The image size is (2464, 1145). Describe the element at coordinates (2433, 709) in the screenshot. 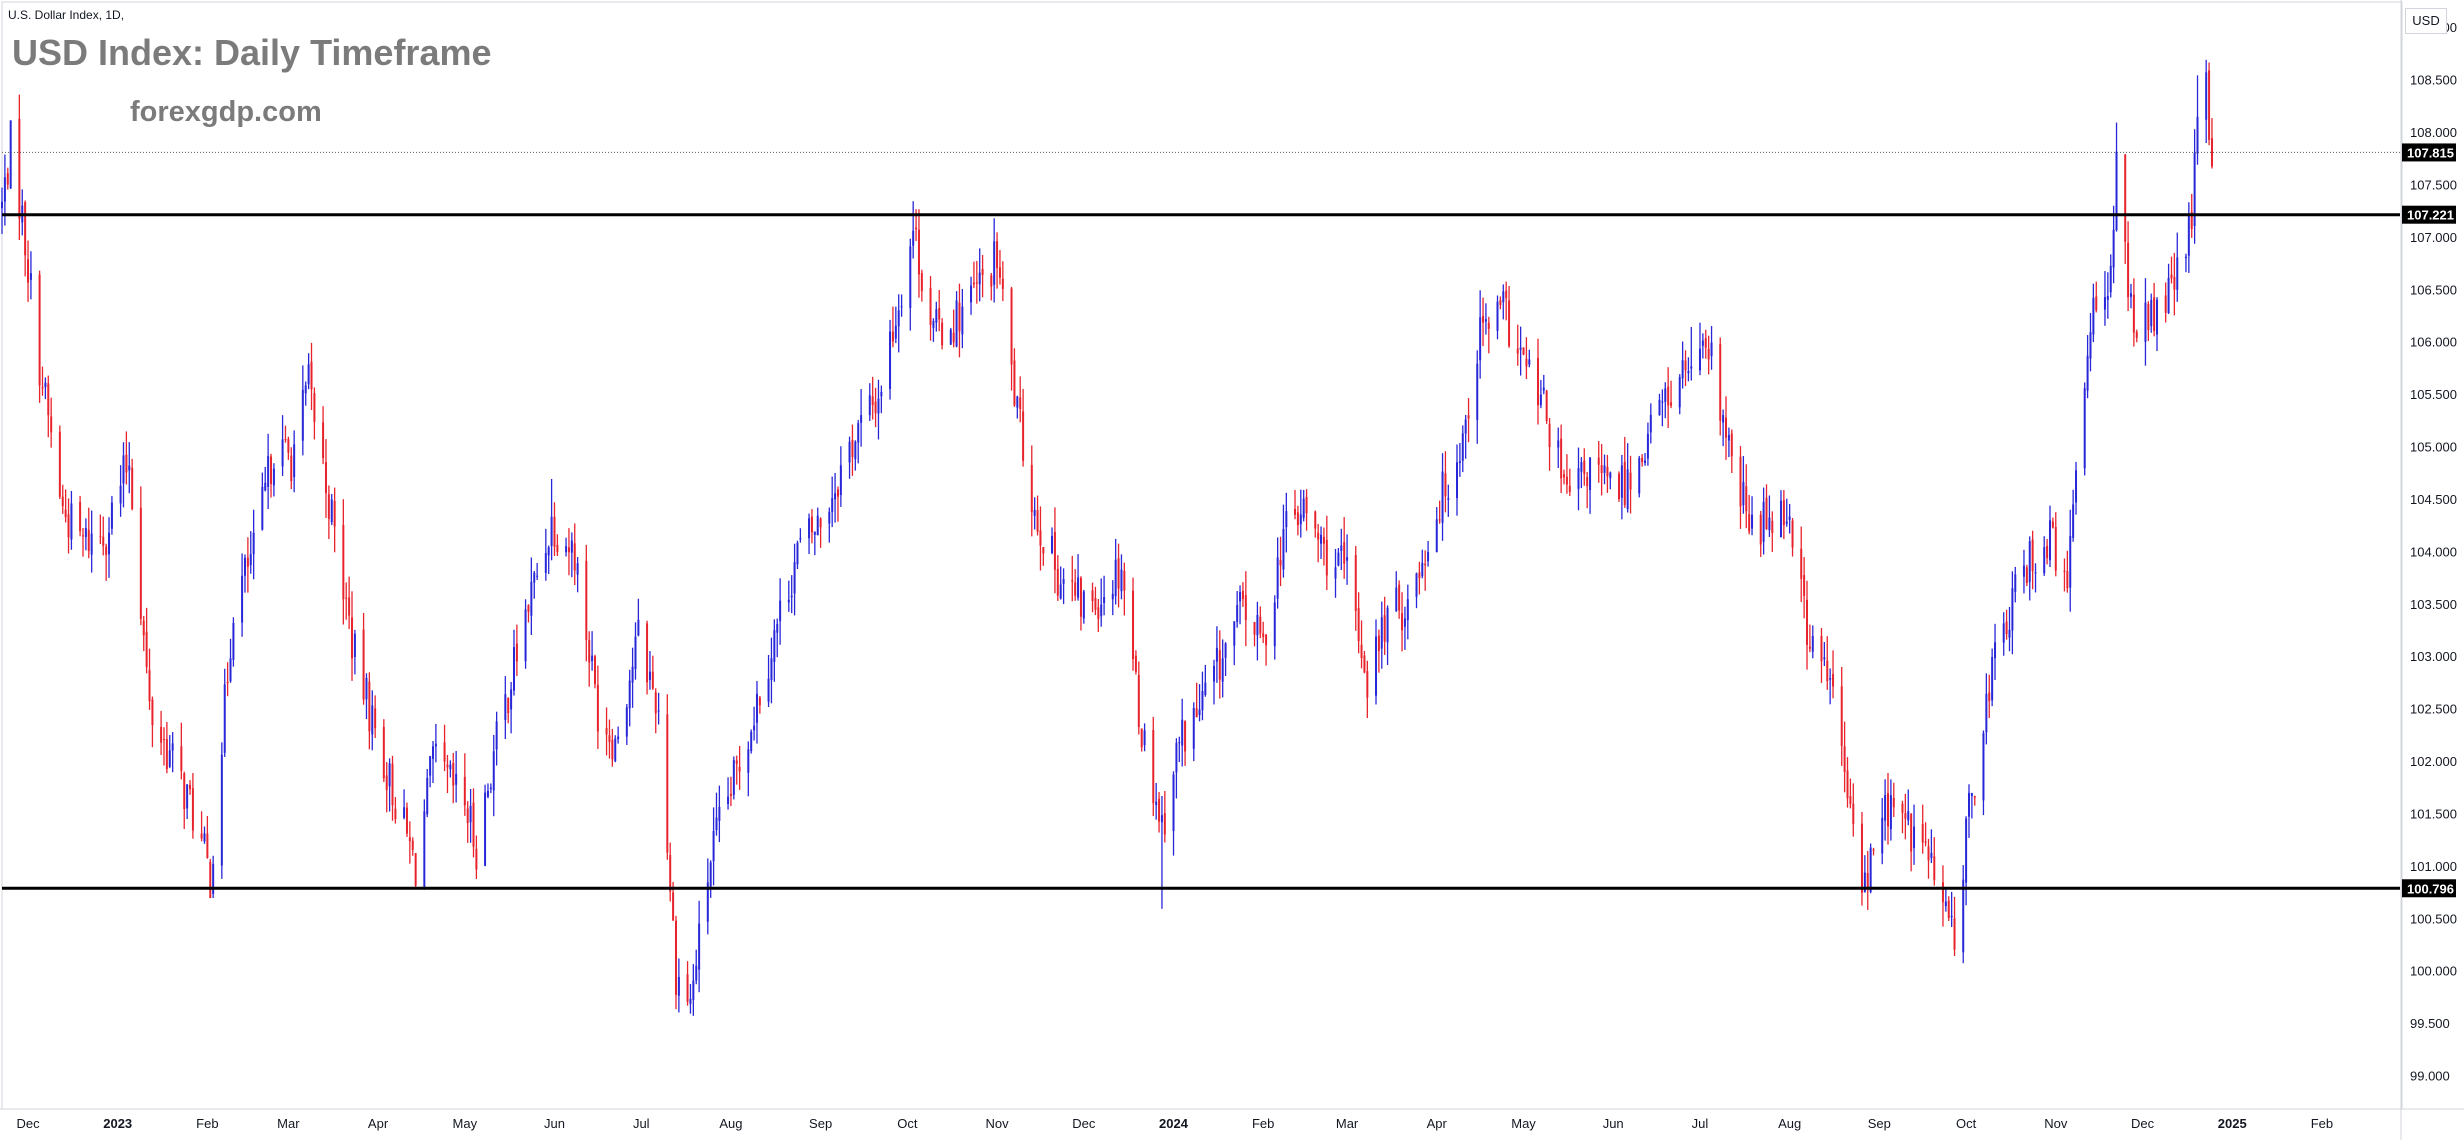

I see `y-tick-label: 102.500` at that location.